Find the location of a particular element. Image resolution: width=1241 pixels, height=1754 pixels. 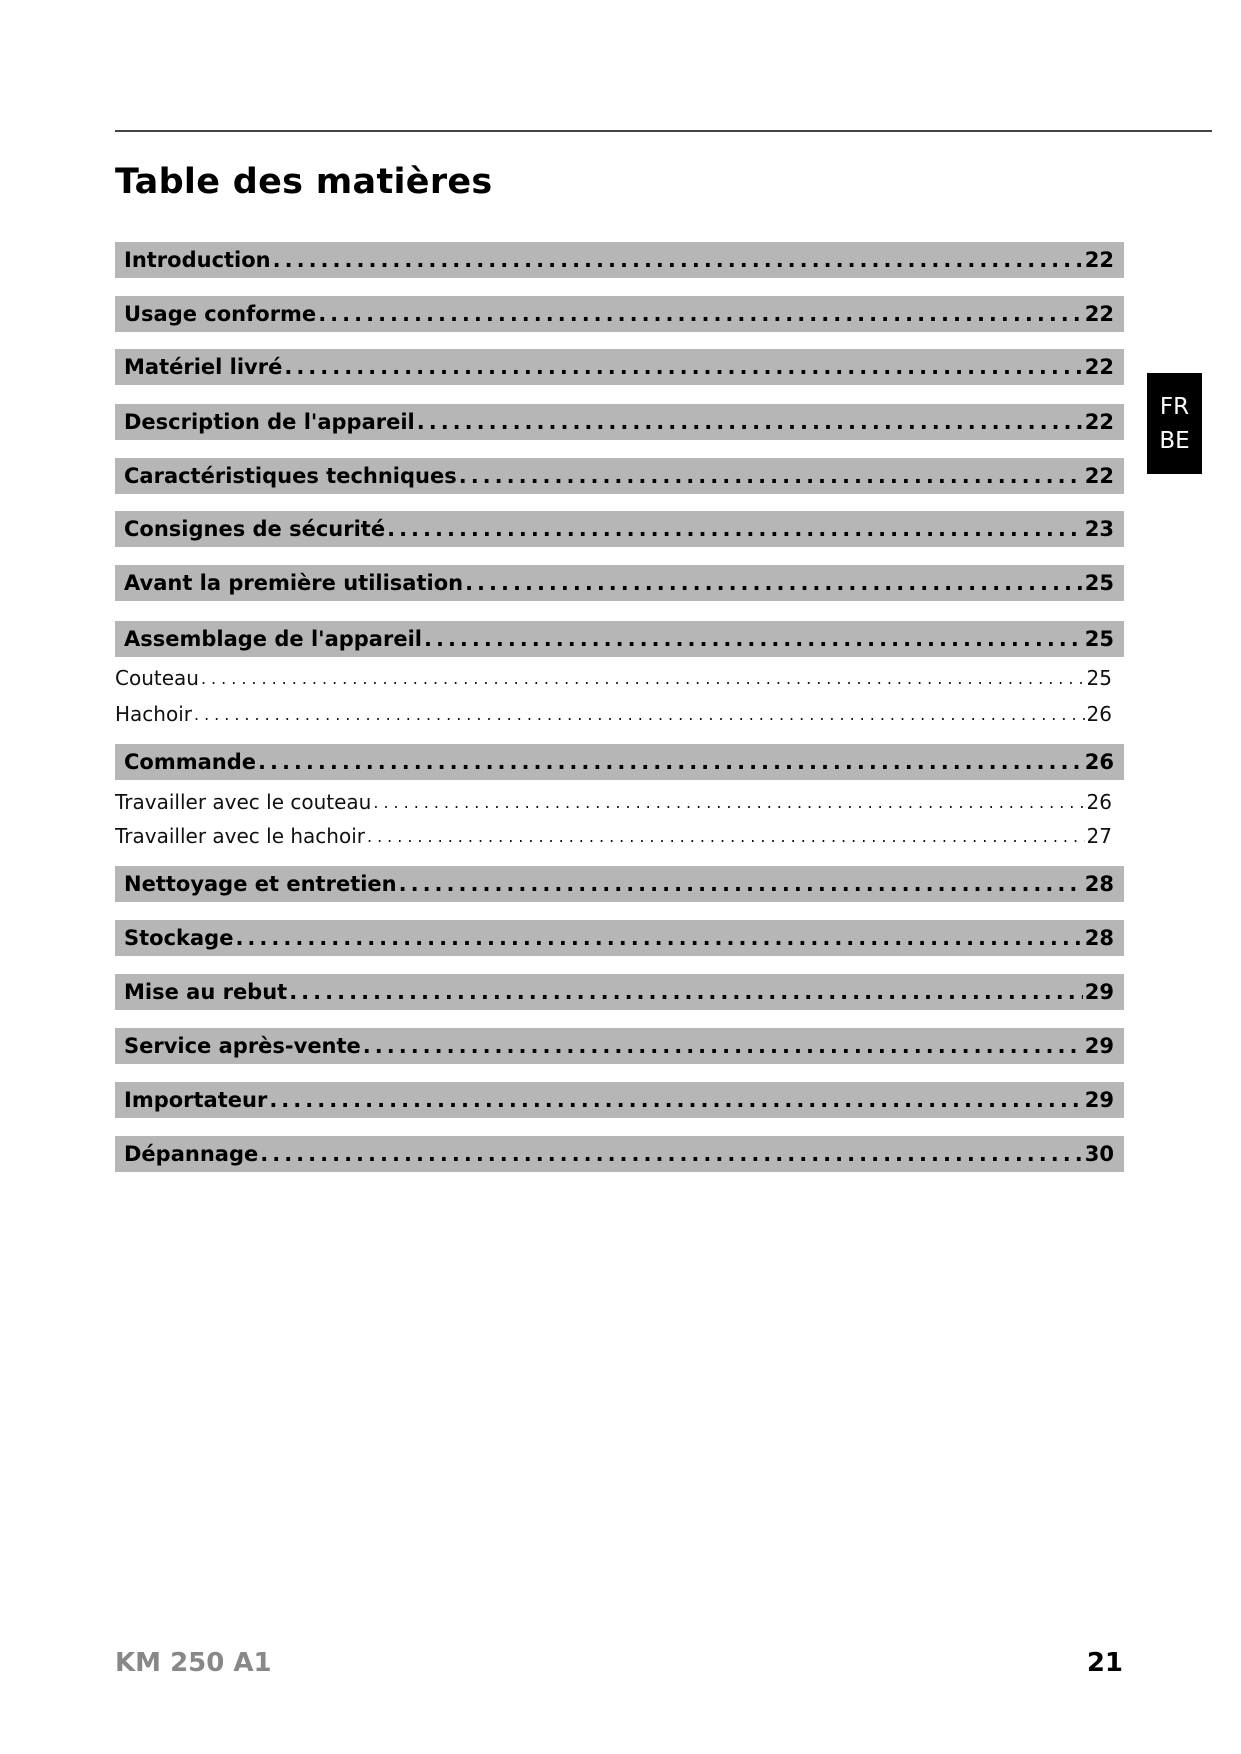

toc-entry-title: Introduction is located at coordinates (197, 260).